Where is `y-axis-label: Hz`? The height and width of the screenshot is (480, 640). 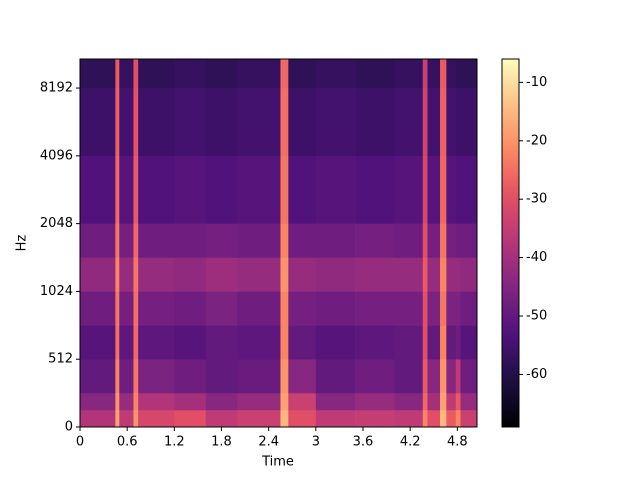 y-axis-label: Hz is located at coordinates (22, 243).